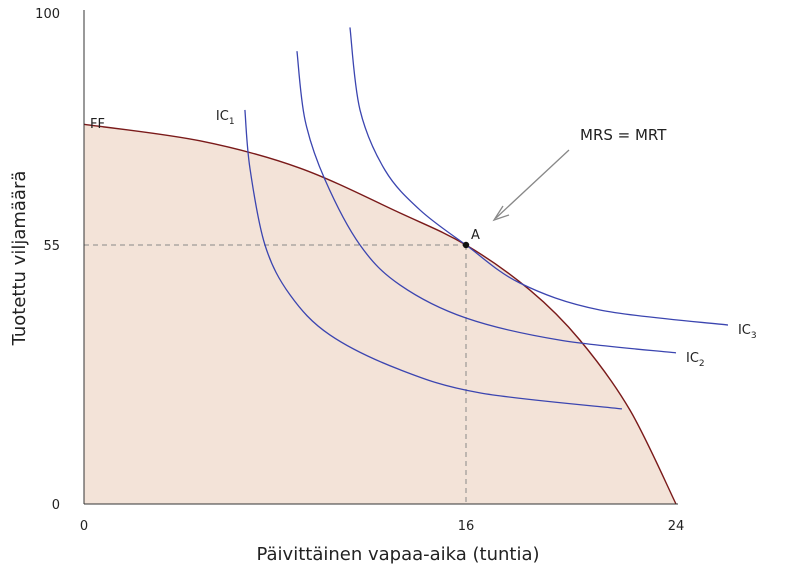 Image resolution: width=810 pixels, height=575 pixels. What do you see at coordinates (84, 526) in the screenshot?
I see `x-tick-label: 0` at bounding box center [84, 526].